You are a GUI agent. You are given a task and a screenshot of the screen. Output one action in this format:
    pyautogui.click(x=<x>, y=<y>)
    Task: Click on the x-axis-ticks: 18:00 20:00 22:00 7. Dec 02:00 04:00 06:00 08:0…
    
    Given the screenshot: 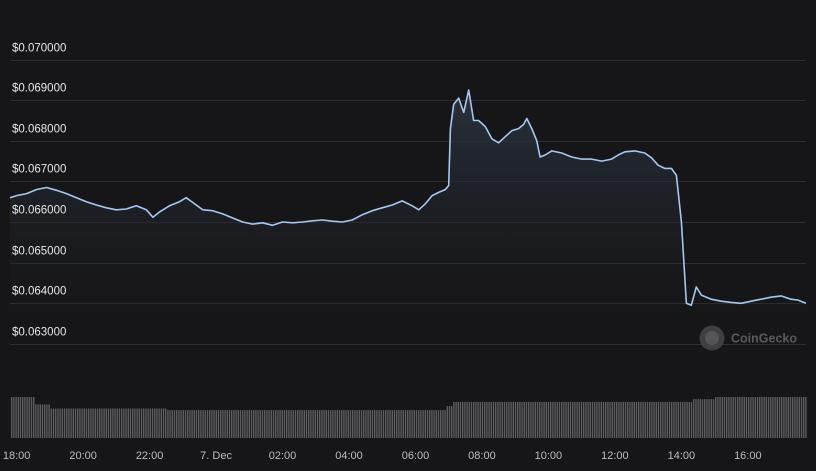 What is the action you would take?
    pyautogui.click(x=382, y=456)
    